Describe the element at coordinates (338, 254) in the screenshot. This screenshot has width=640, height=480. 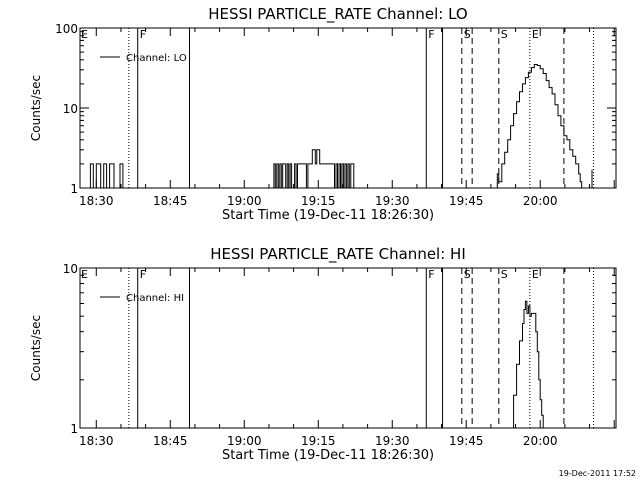
I see `chart-title: HESSI PARTICLE_RATE Channel: HI` at that location.